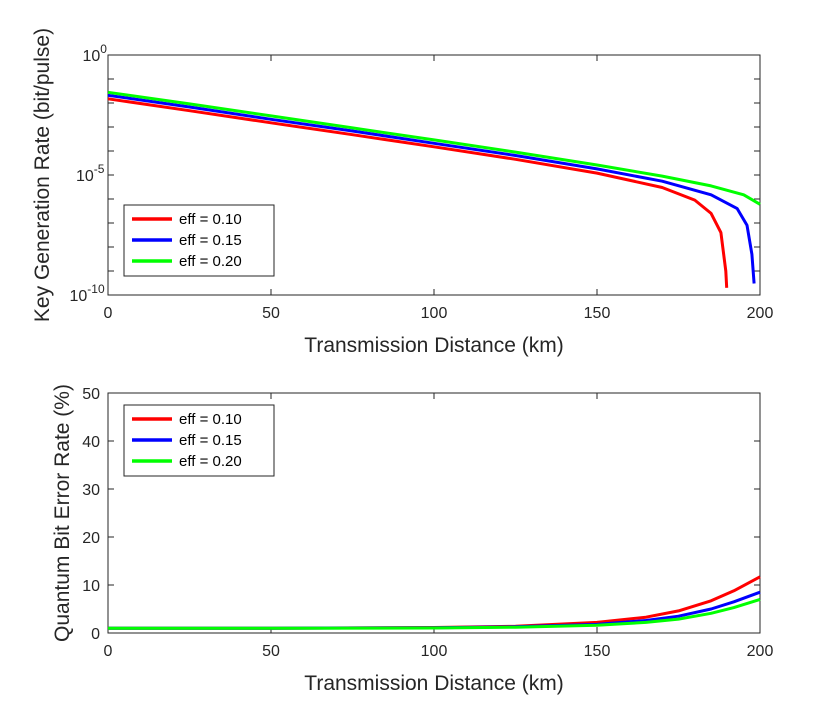 The width and height of the screenshot is (840, 714). I want to click on key-rate-y-tick-label: 10⁻¹⁰, so click(87, 293).